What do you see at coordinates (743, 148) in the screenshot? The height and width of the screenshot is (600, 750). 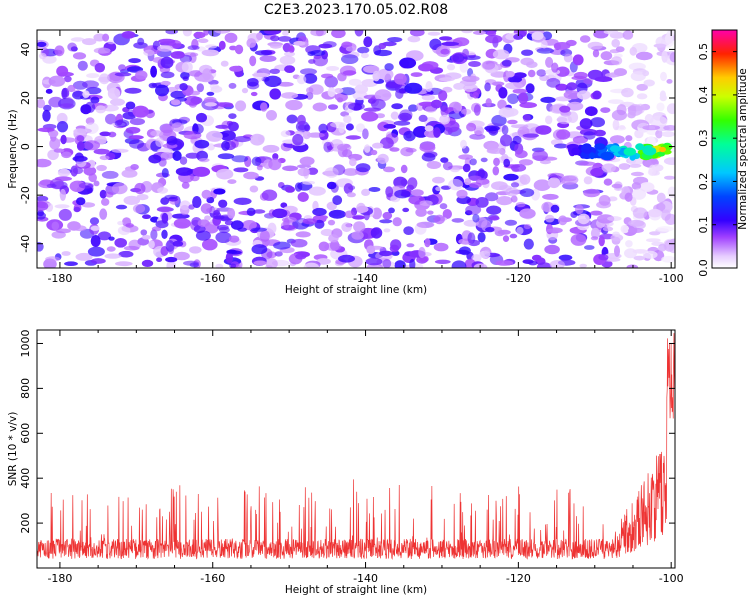 I see `colorbar-label: Normalized spectral amplitude` at bounding box center [743, 148].